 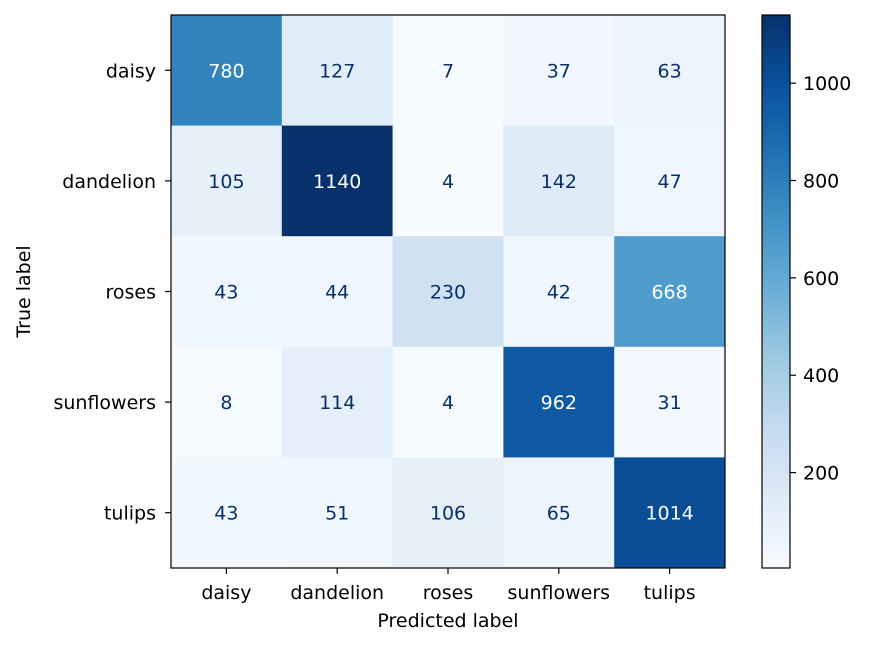 I want to click on colorbar-gradient, so click(x=776, y=291).